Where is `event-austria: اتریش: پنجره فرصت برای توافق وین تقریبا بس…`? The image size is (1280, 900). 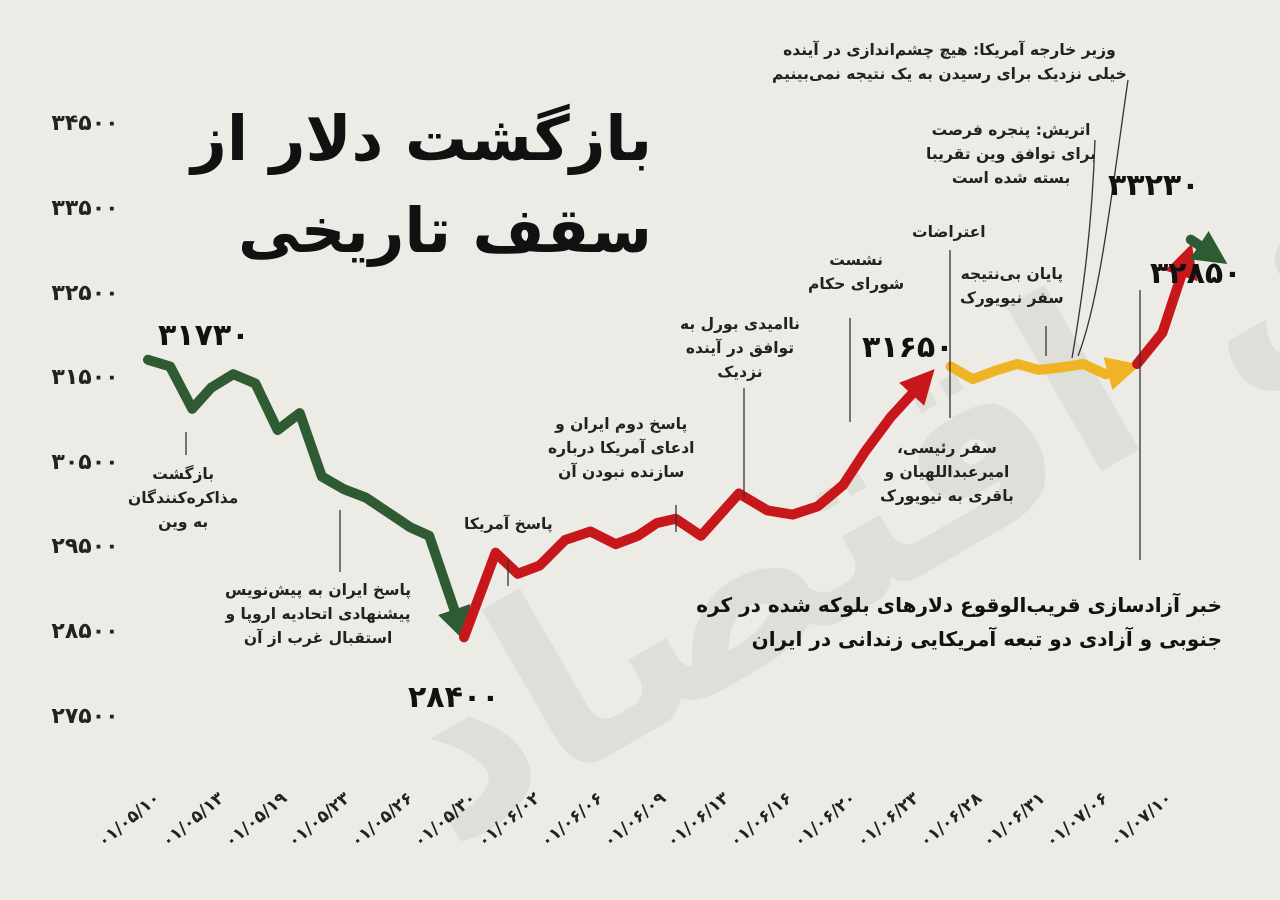
event-austria: اتریش: پنجره فرصت برای توافق وین تقریبا بس… is located at coordinates (1011, 154).